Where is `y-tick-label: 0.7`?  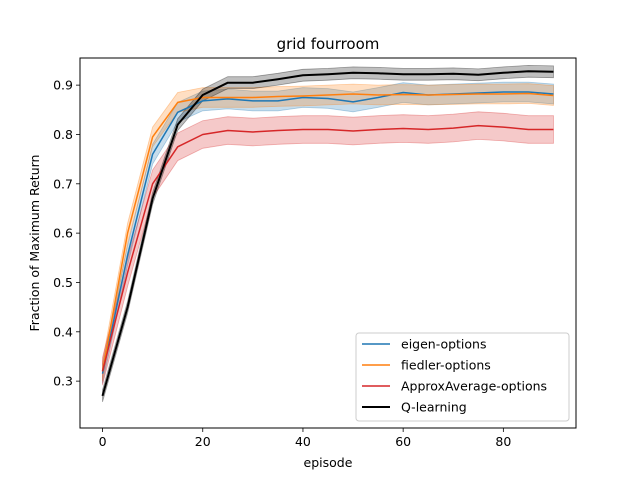
y-tick-label: 0.7 is located at coordinates (63, 183).